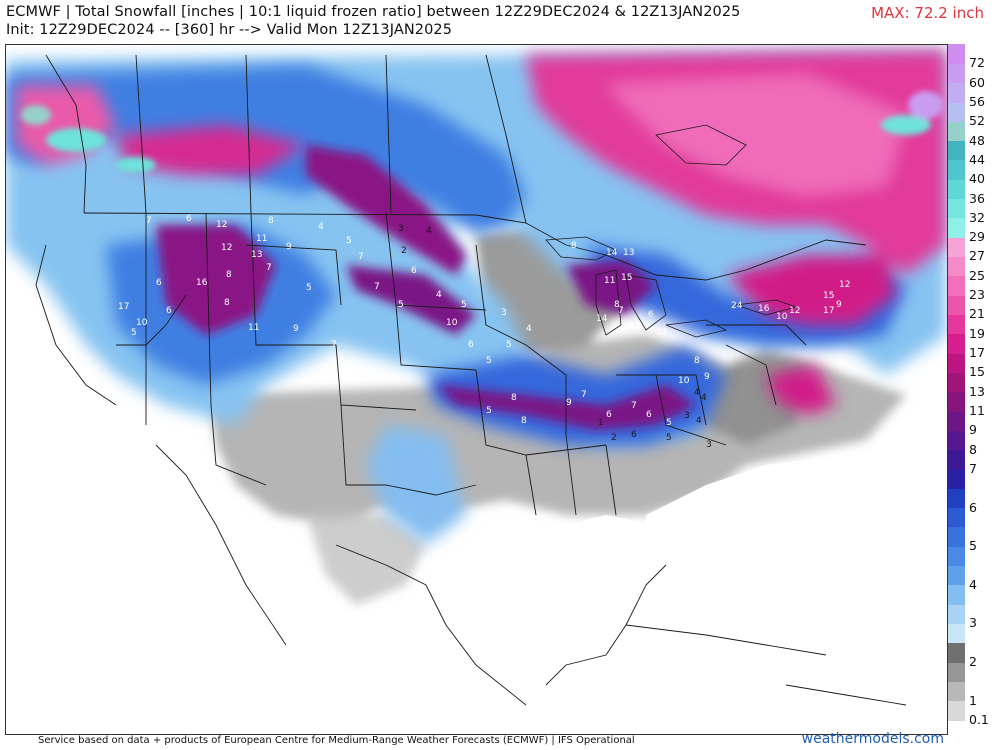  Describe the element at coordinates (977, 333) in the screenshot. I see `colorbar-tick-label: 19` at that location.